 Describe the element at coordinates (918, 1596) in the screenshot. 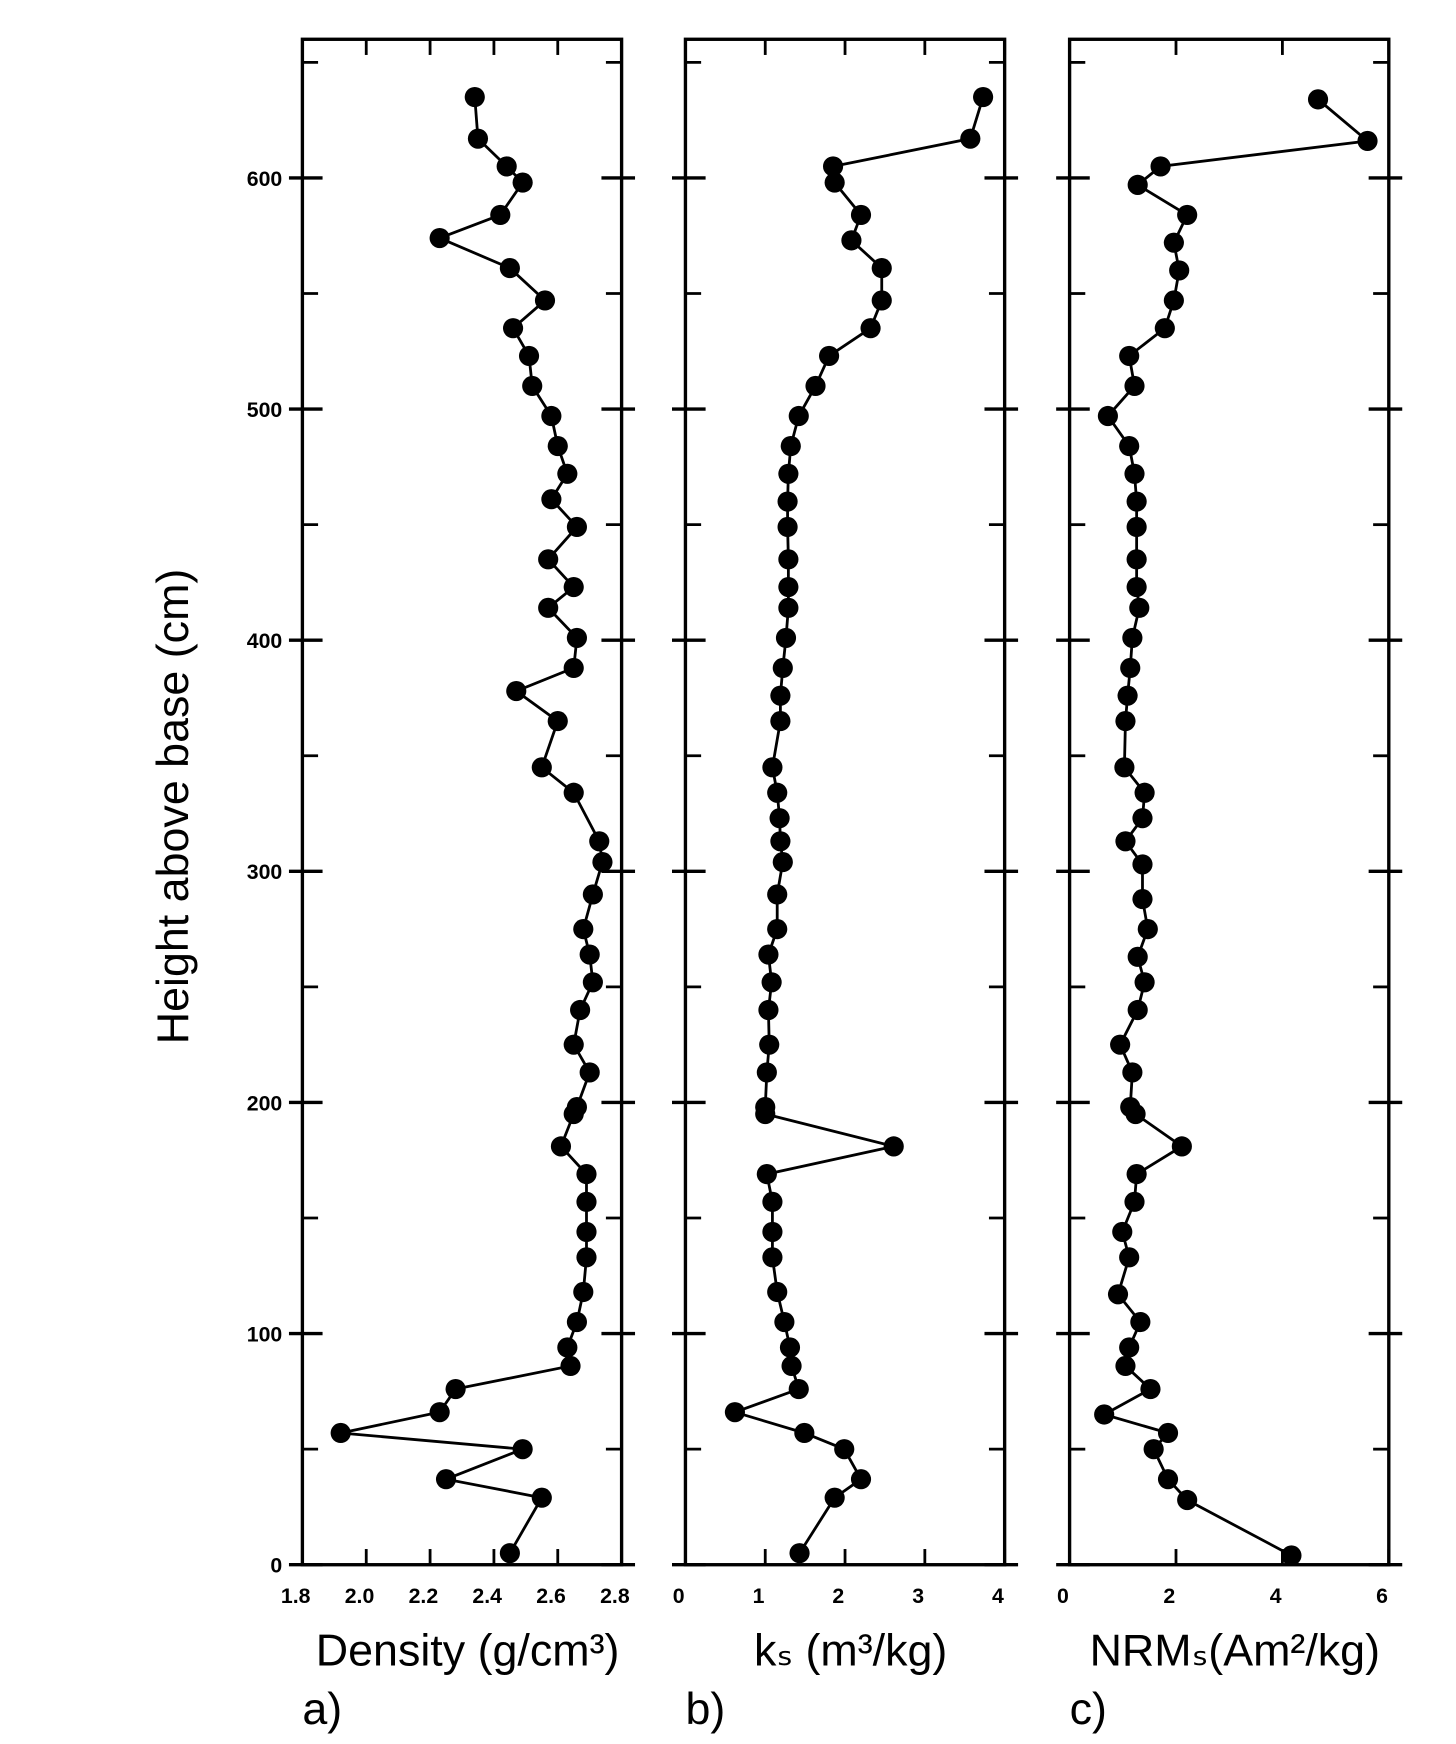

I see `x-tick-label: 3` at that location.